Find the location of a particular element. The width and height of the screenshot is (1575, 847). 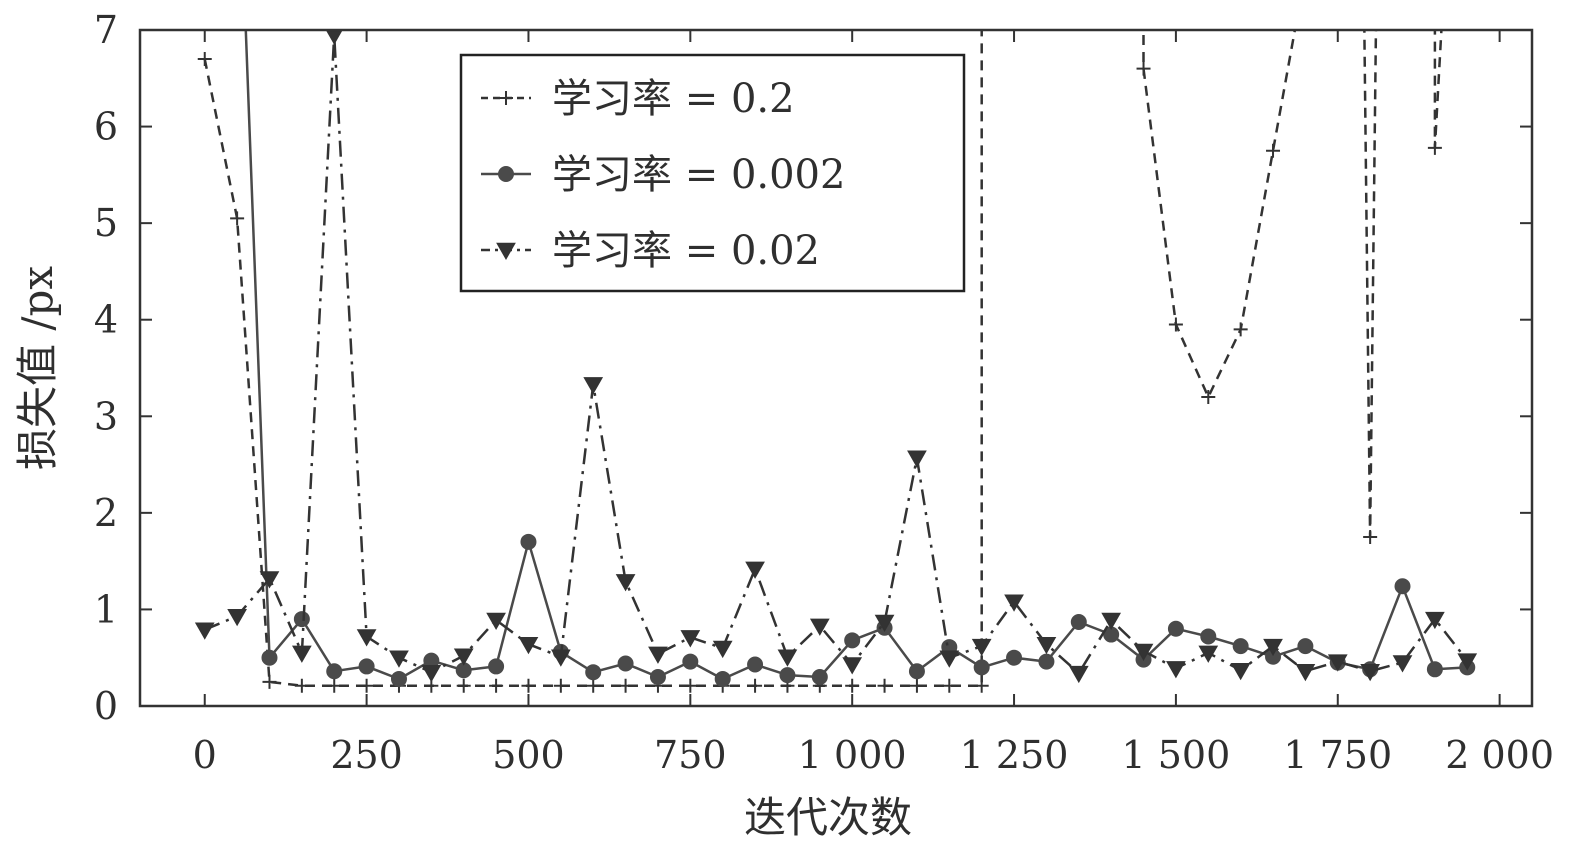

y-tick-label: 5 is located at coordinates (106, 223).